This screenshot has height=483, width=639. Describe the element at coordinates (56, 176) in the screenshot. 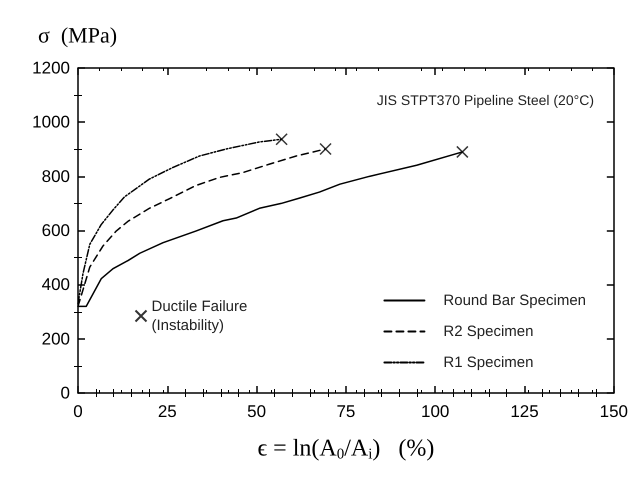

I see `y-tick-label: 800` at that location.